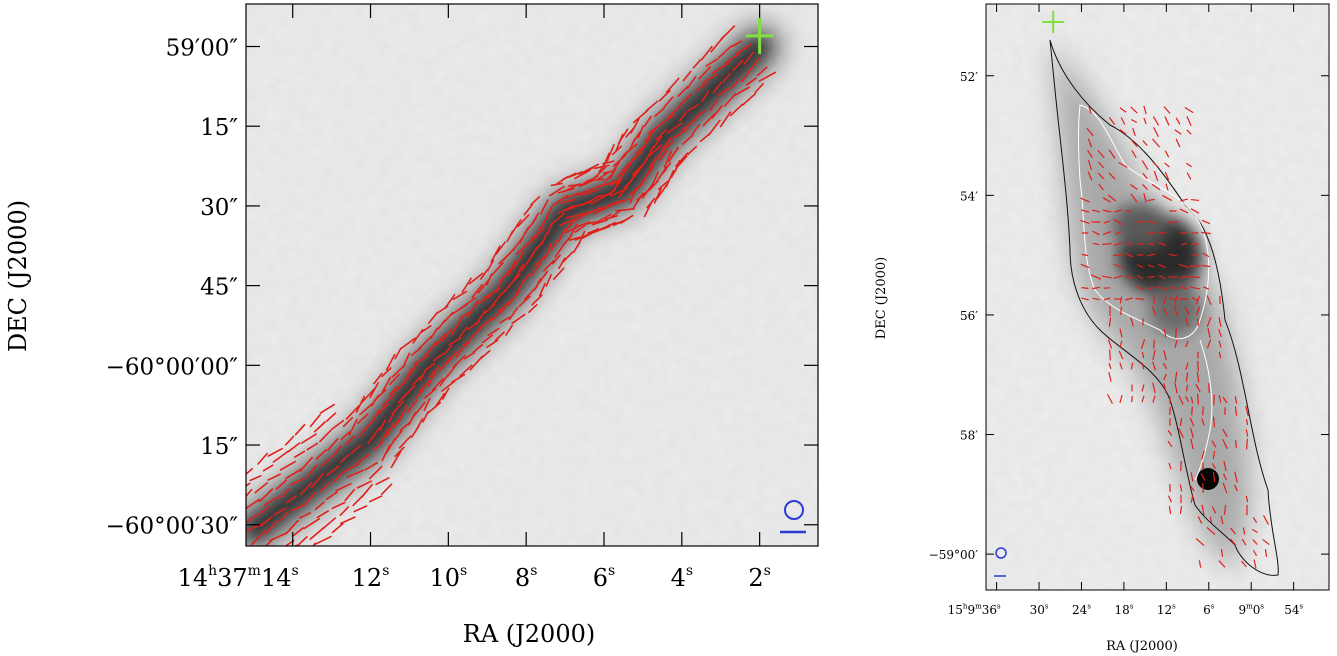  I want to click on left-x-tick-label: 8s, so click(526, 577).